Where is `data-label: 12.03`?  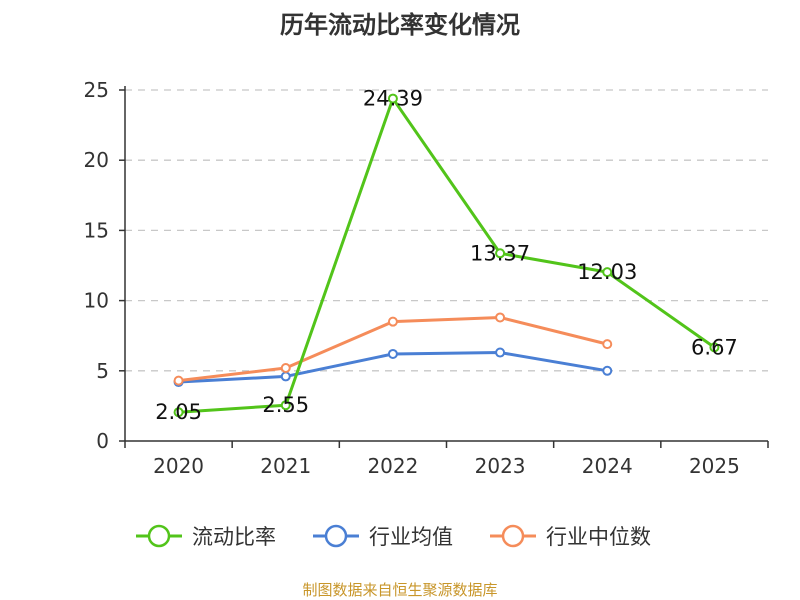
data-label: 12.03 is located at coordinates (607, 272).